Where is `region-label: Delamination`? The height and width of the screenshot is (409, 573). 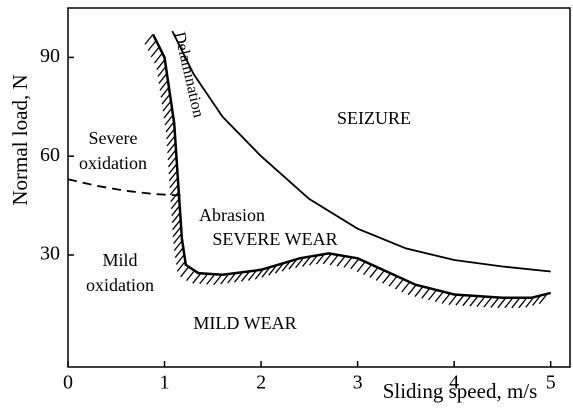
region-label: Delamination is located at coordinates (189, 74).